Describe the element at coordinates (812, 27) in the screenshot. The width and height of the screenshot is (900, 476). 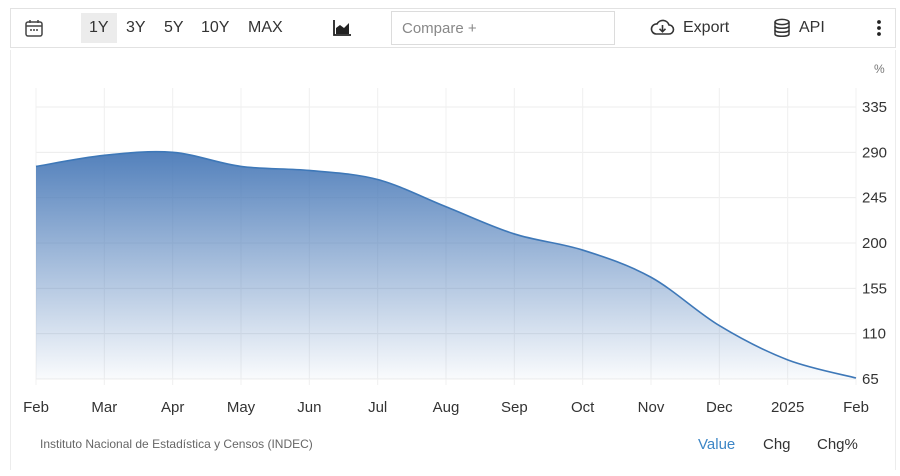
I see `api-label: API` at that location.